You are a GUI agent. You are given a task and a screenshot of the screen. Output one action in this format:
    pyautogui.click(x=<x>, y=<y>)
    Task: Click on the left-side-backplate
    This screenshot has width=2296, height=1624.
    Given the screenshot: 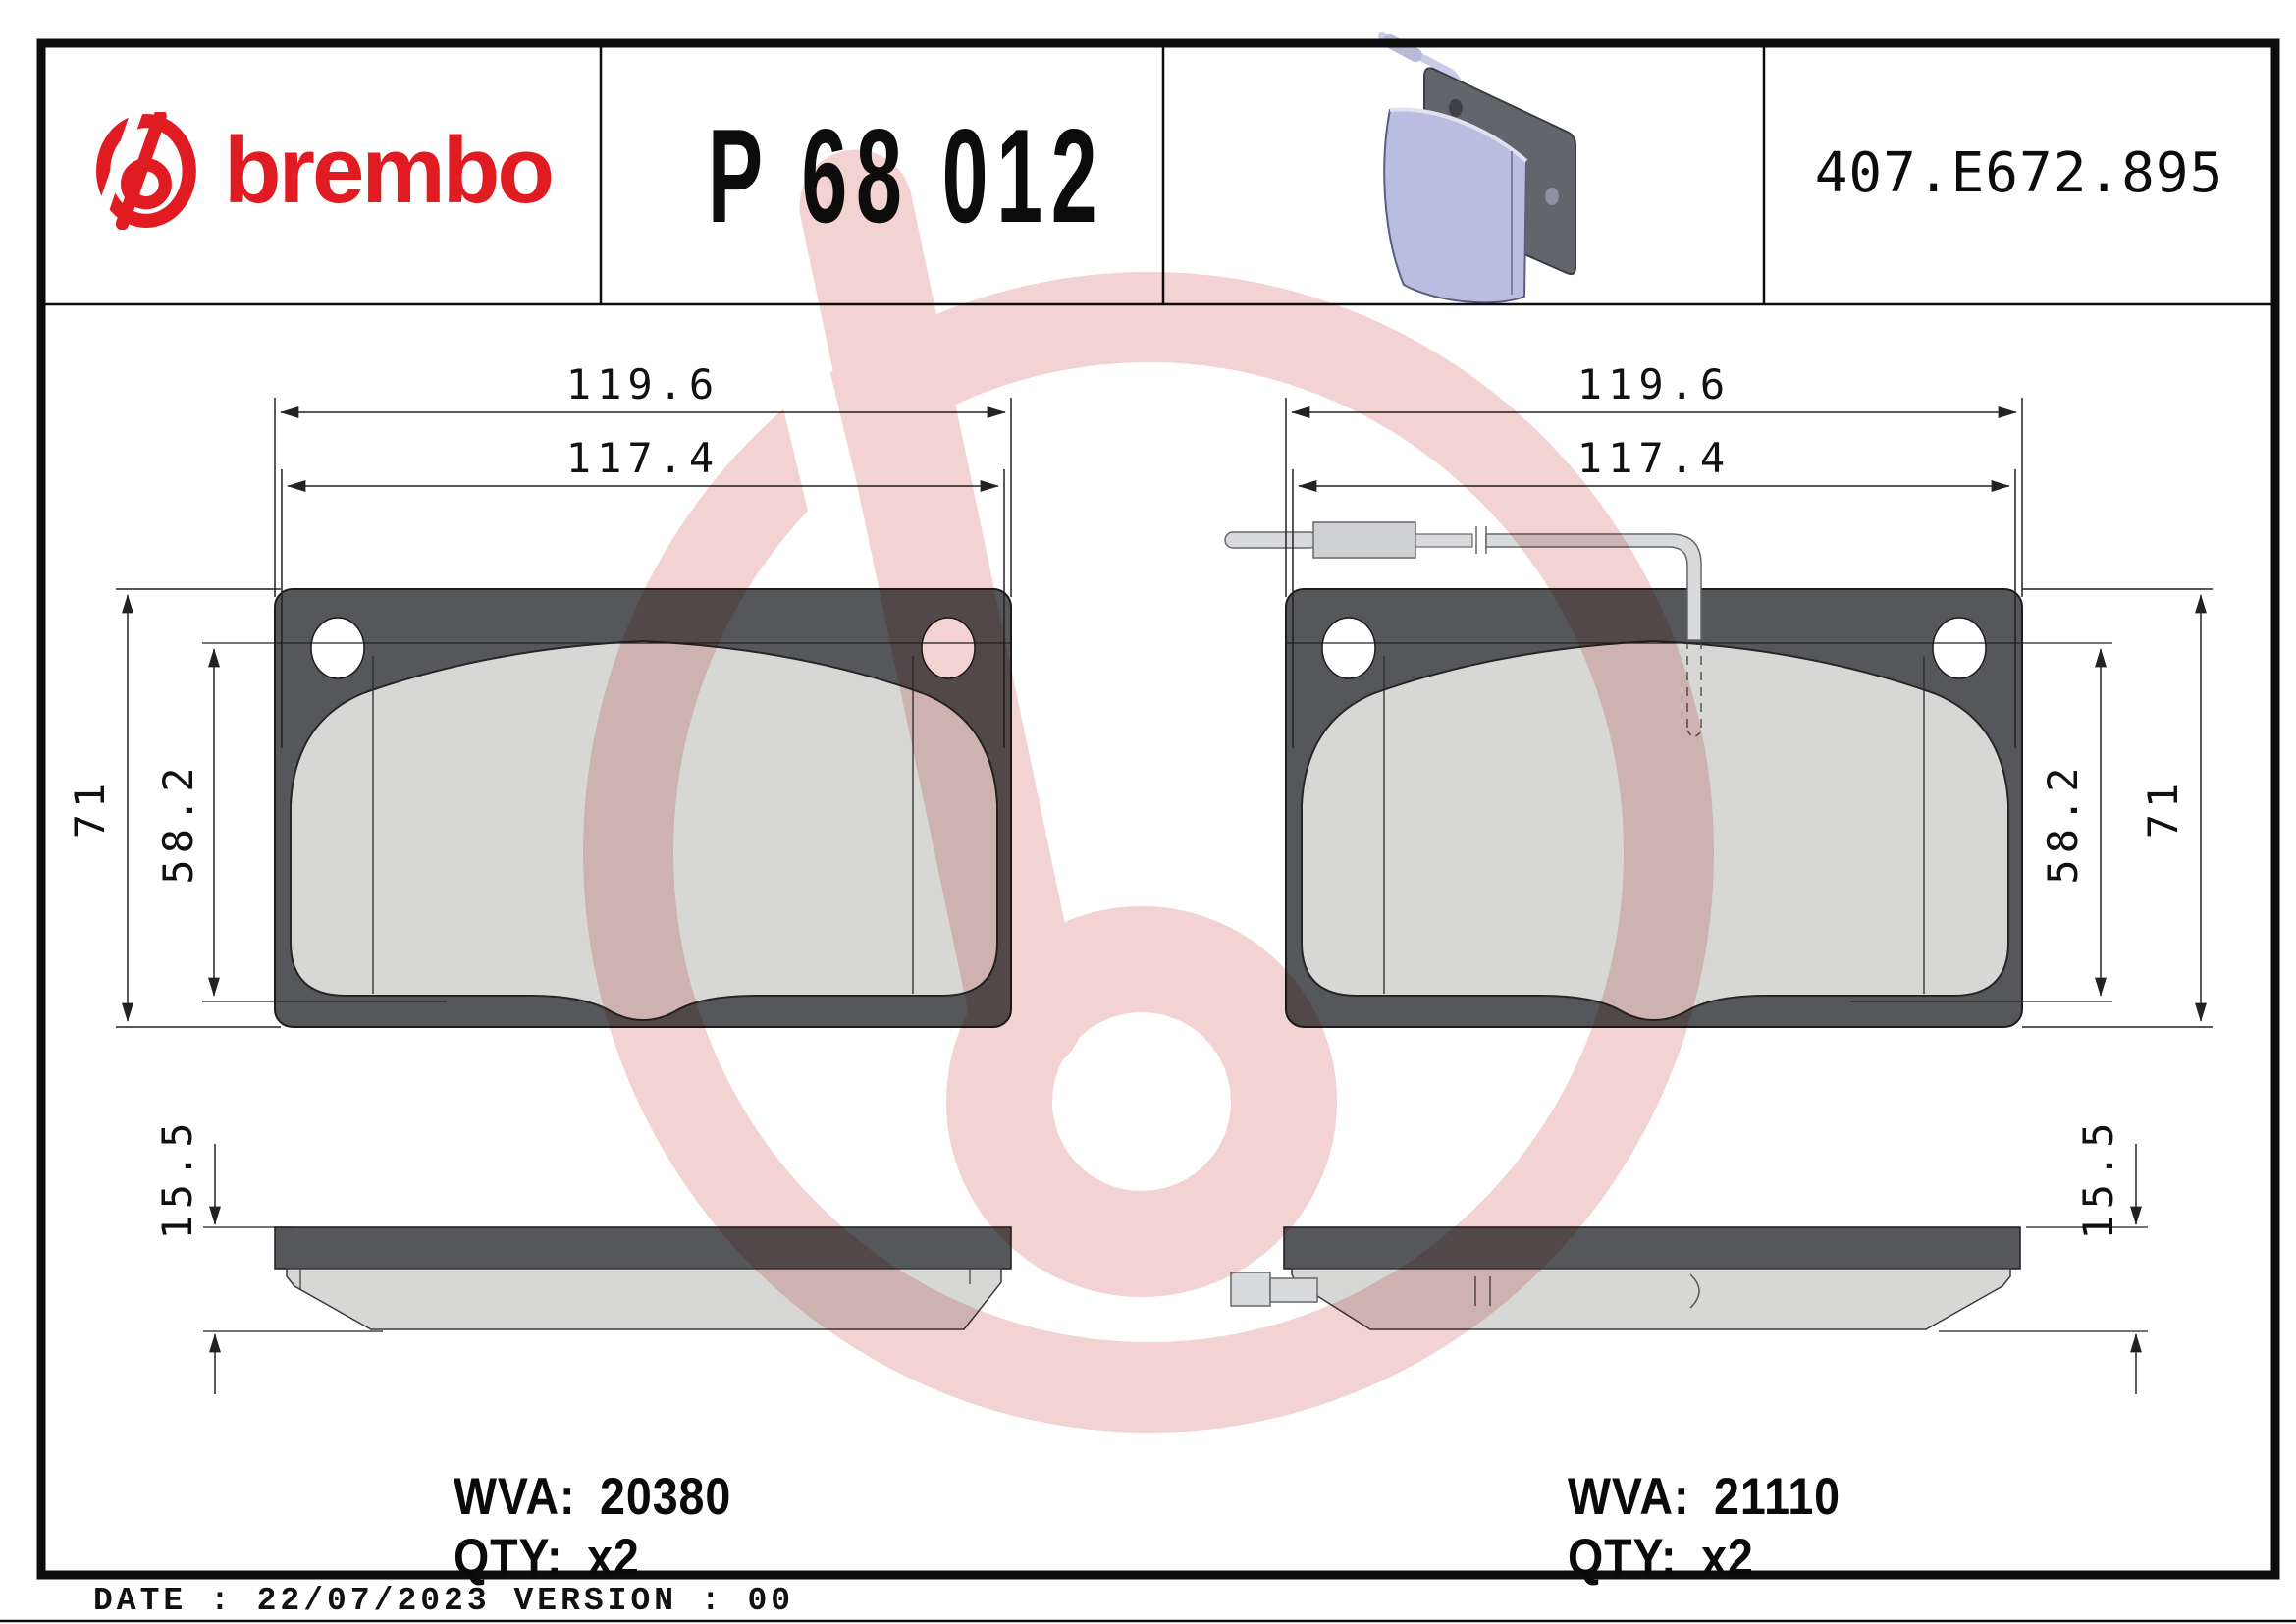 What is the action you would take?
    pyautogui.click(x=643, y=1248)
    